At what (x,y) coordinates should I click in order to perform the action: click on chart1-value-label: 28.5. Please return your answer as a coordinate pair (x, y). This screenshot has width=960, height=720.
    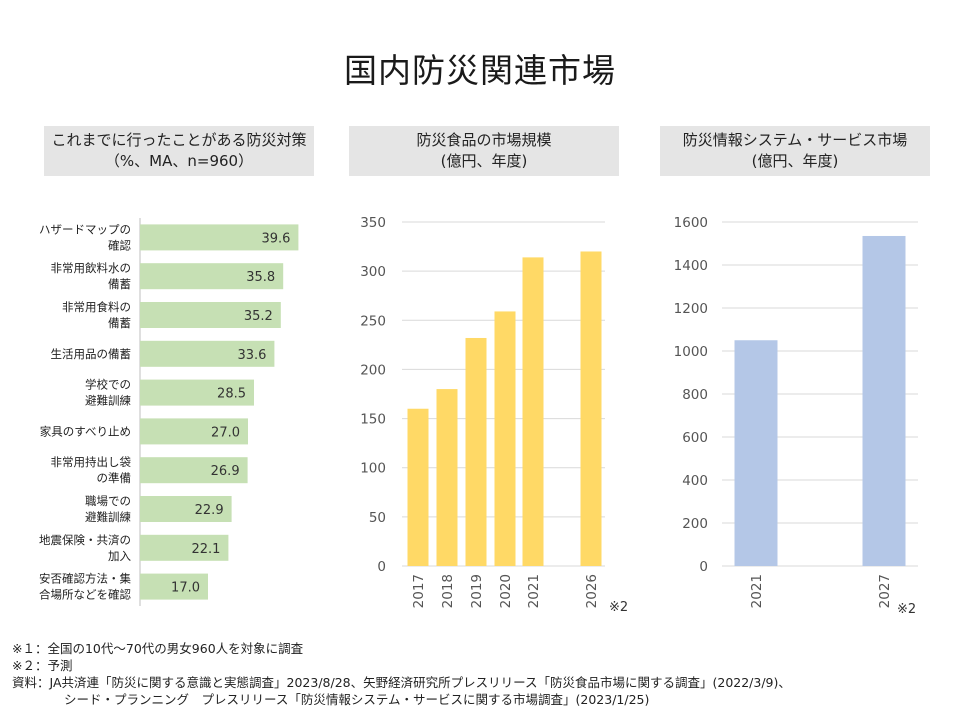
    Looking at the image, I should click on (231, 394).